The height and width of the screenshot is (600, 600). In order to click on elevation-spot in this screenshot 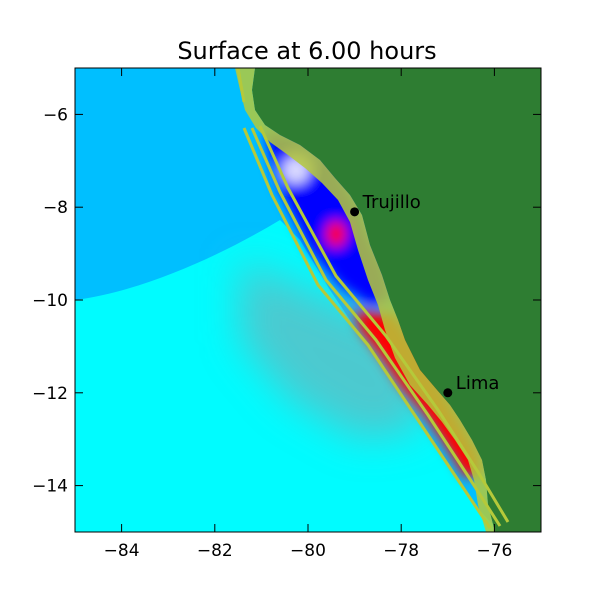, I will do `click(336, 234)`.